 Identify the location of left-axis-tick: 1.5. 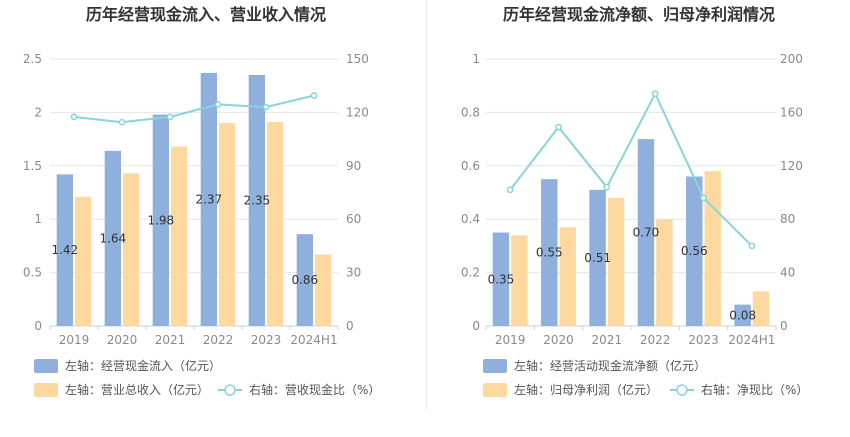
(32, 166).